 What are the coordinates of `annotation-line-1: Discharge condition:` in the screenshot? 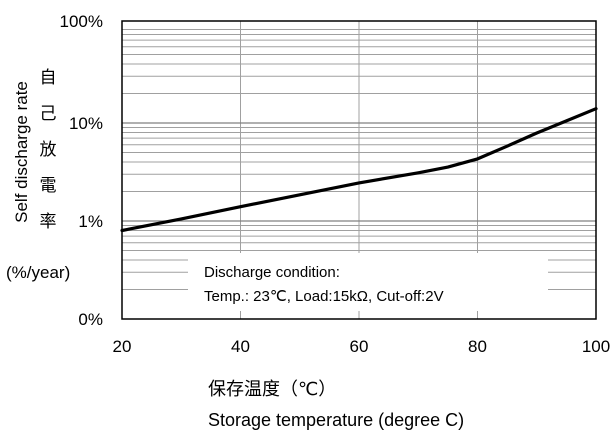 It's located at (272, 272).